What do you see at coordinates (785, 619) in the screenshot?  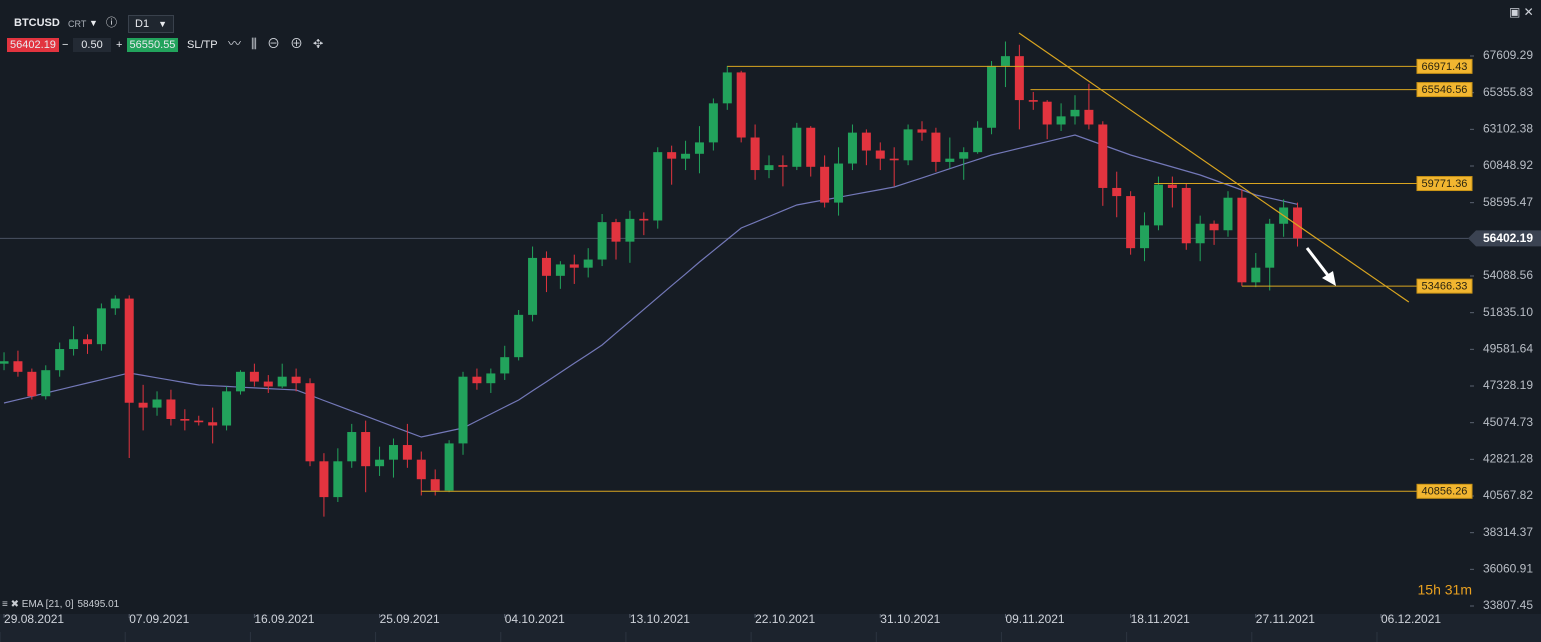 I see `x-tick-label: 22.10.2021` at bounding box center [785, 619].